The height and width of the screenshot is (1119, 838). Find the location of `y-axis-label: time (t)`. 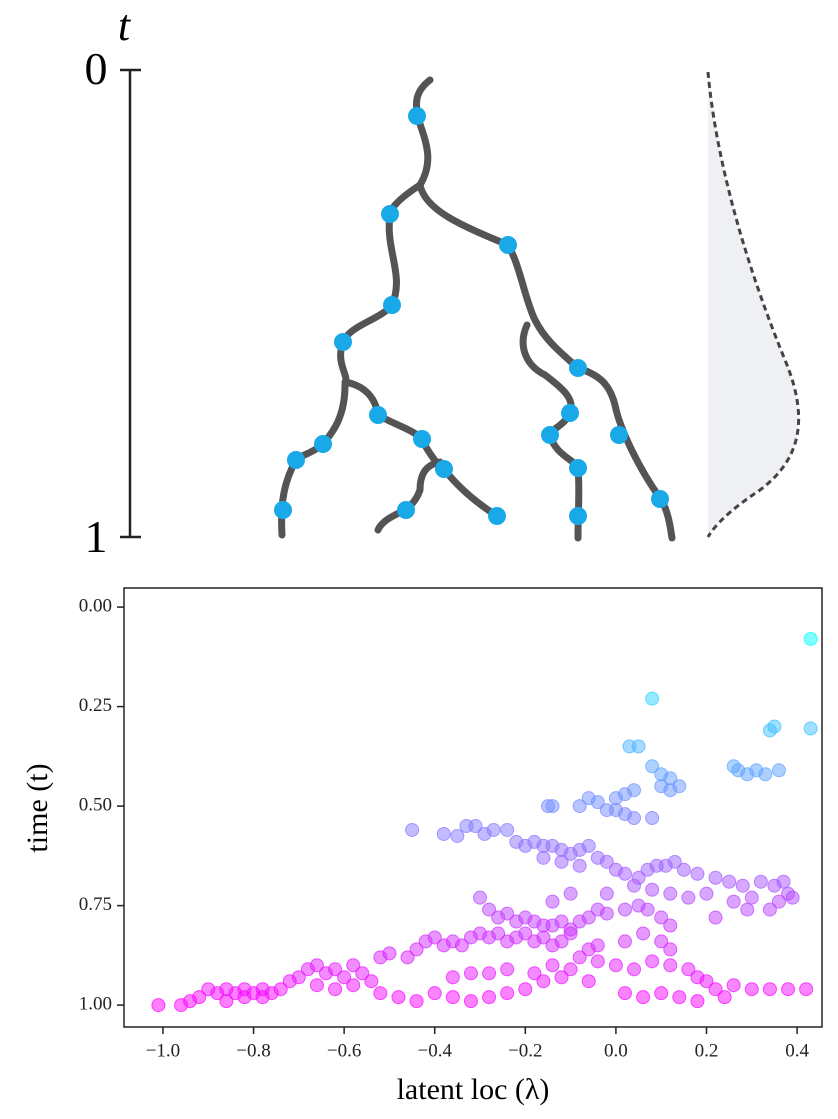

y-axis-label: time (t) is located at coordinates (37, 807).